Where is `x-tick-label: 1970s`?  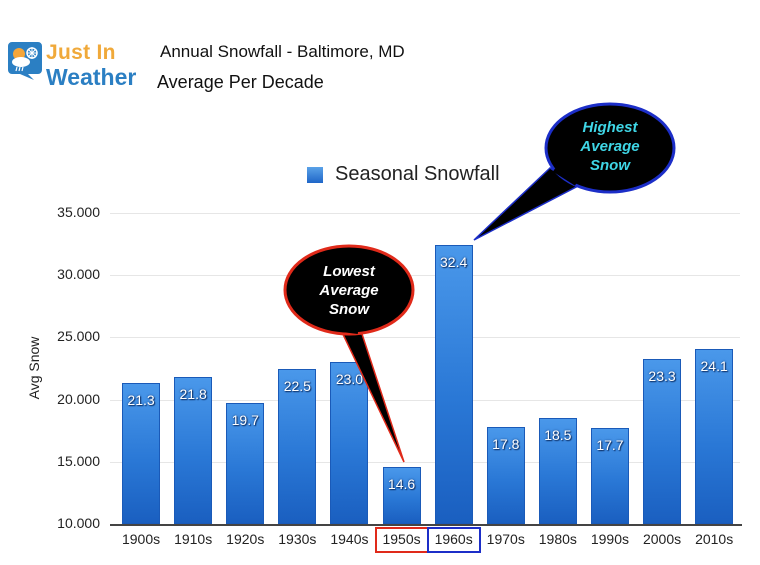
x-tick-label: 1970s is located at coordinates (505, 539).